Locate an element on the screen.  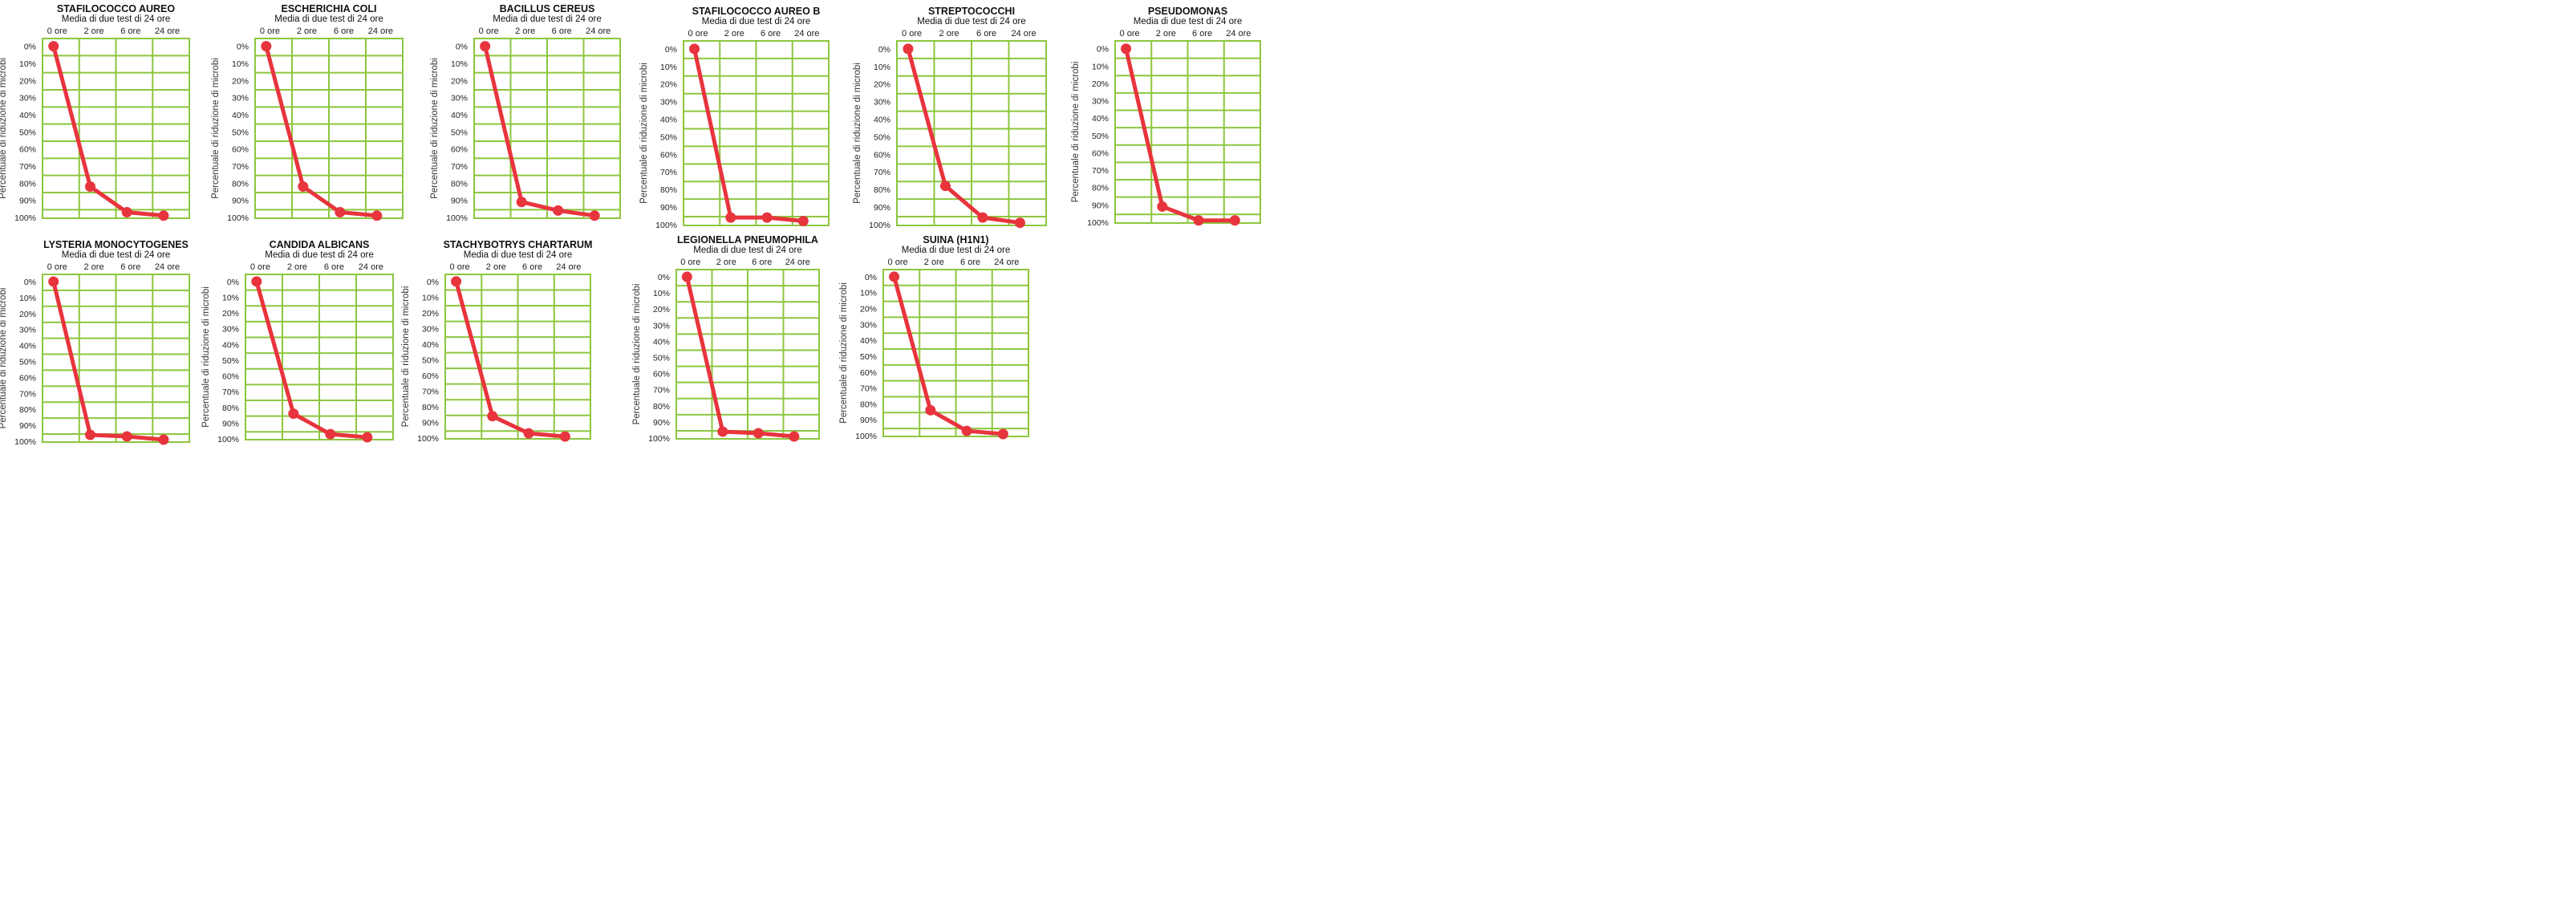
chart-title: STAFILOCOCCO AUREO is located at coordinates (116, 9).